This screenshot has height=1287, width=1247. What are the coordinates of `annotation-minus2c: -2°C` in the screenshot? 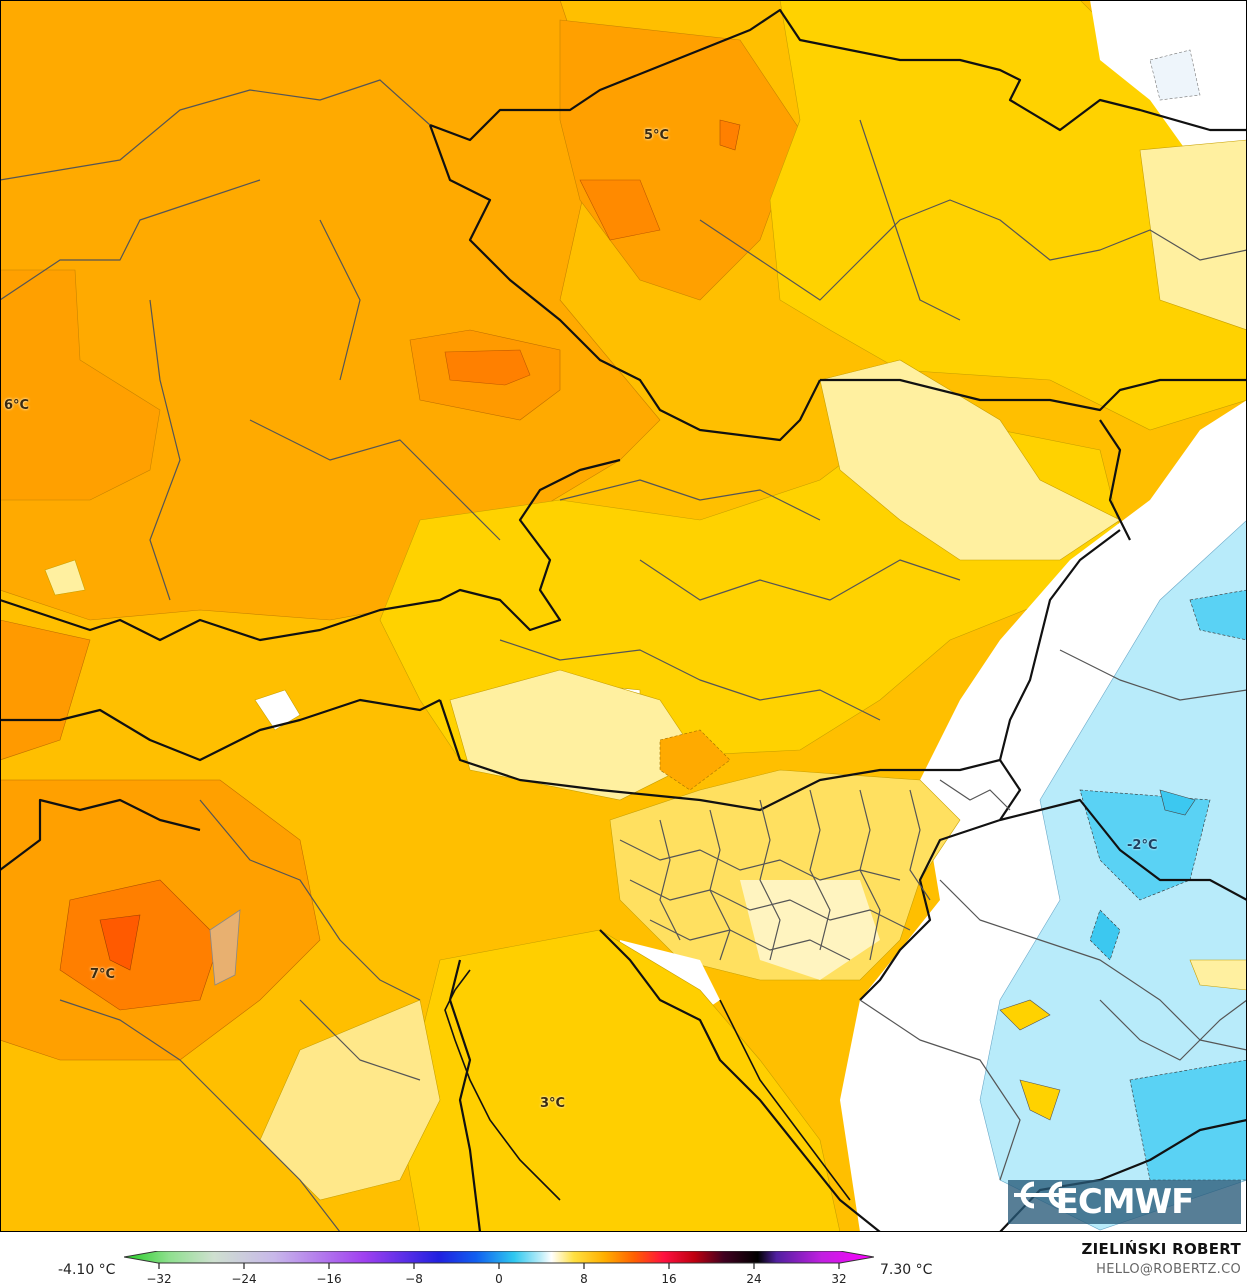 It's located at (1142, 845).